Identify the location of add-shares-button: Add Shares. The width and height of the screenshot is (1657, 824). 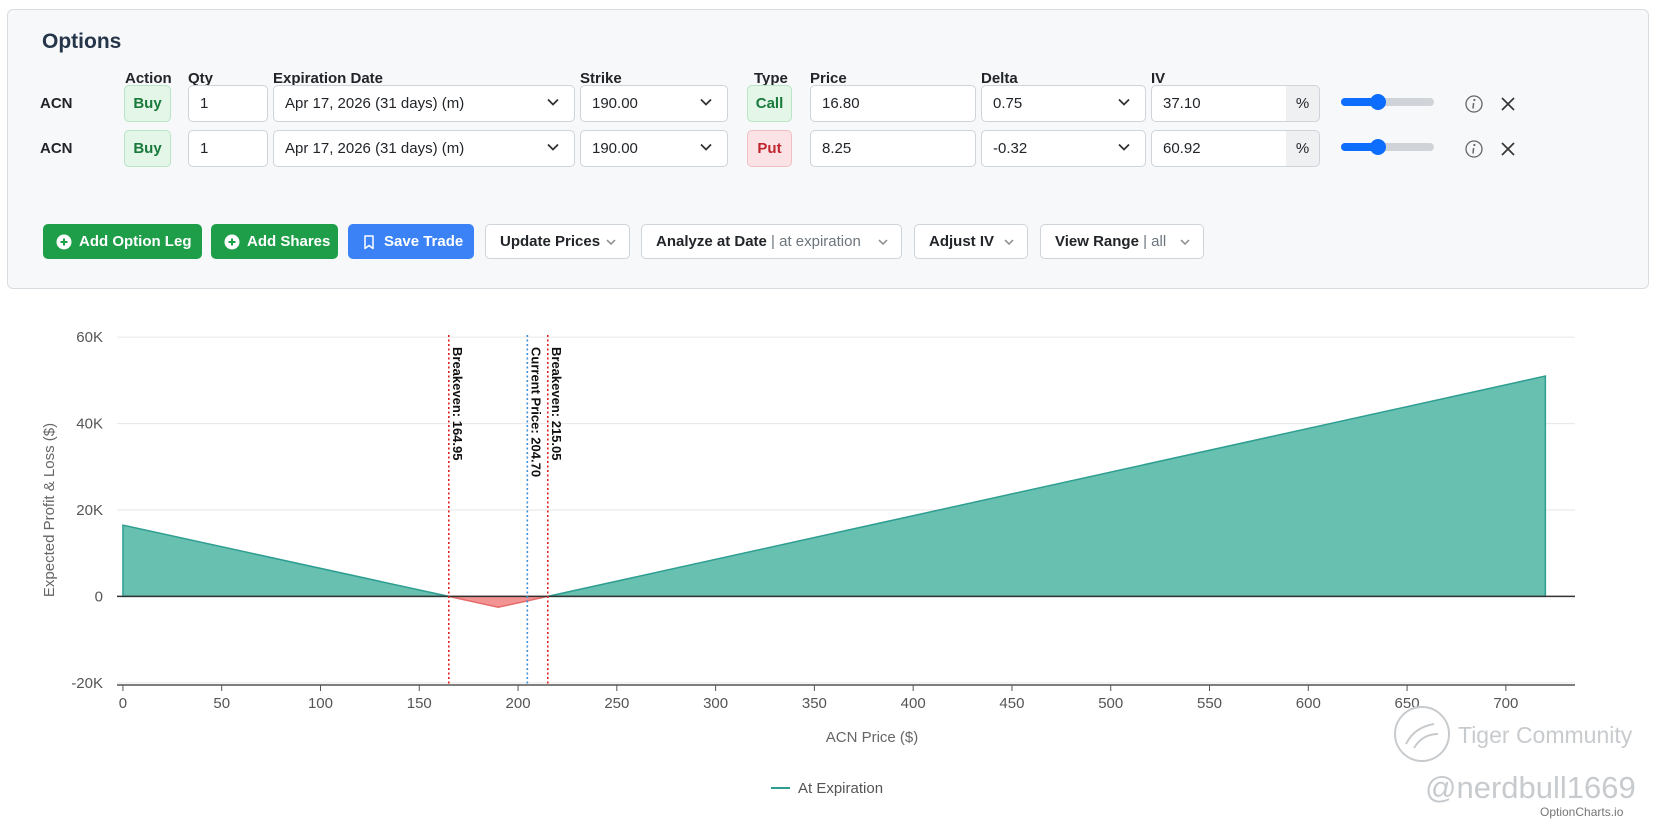
(274, 241).